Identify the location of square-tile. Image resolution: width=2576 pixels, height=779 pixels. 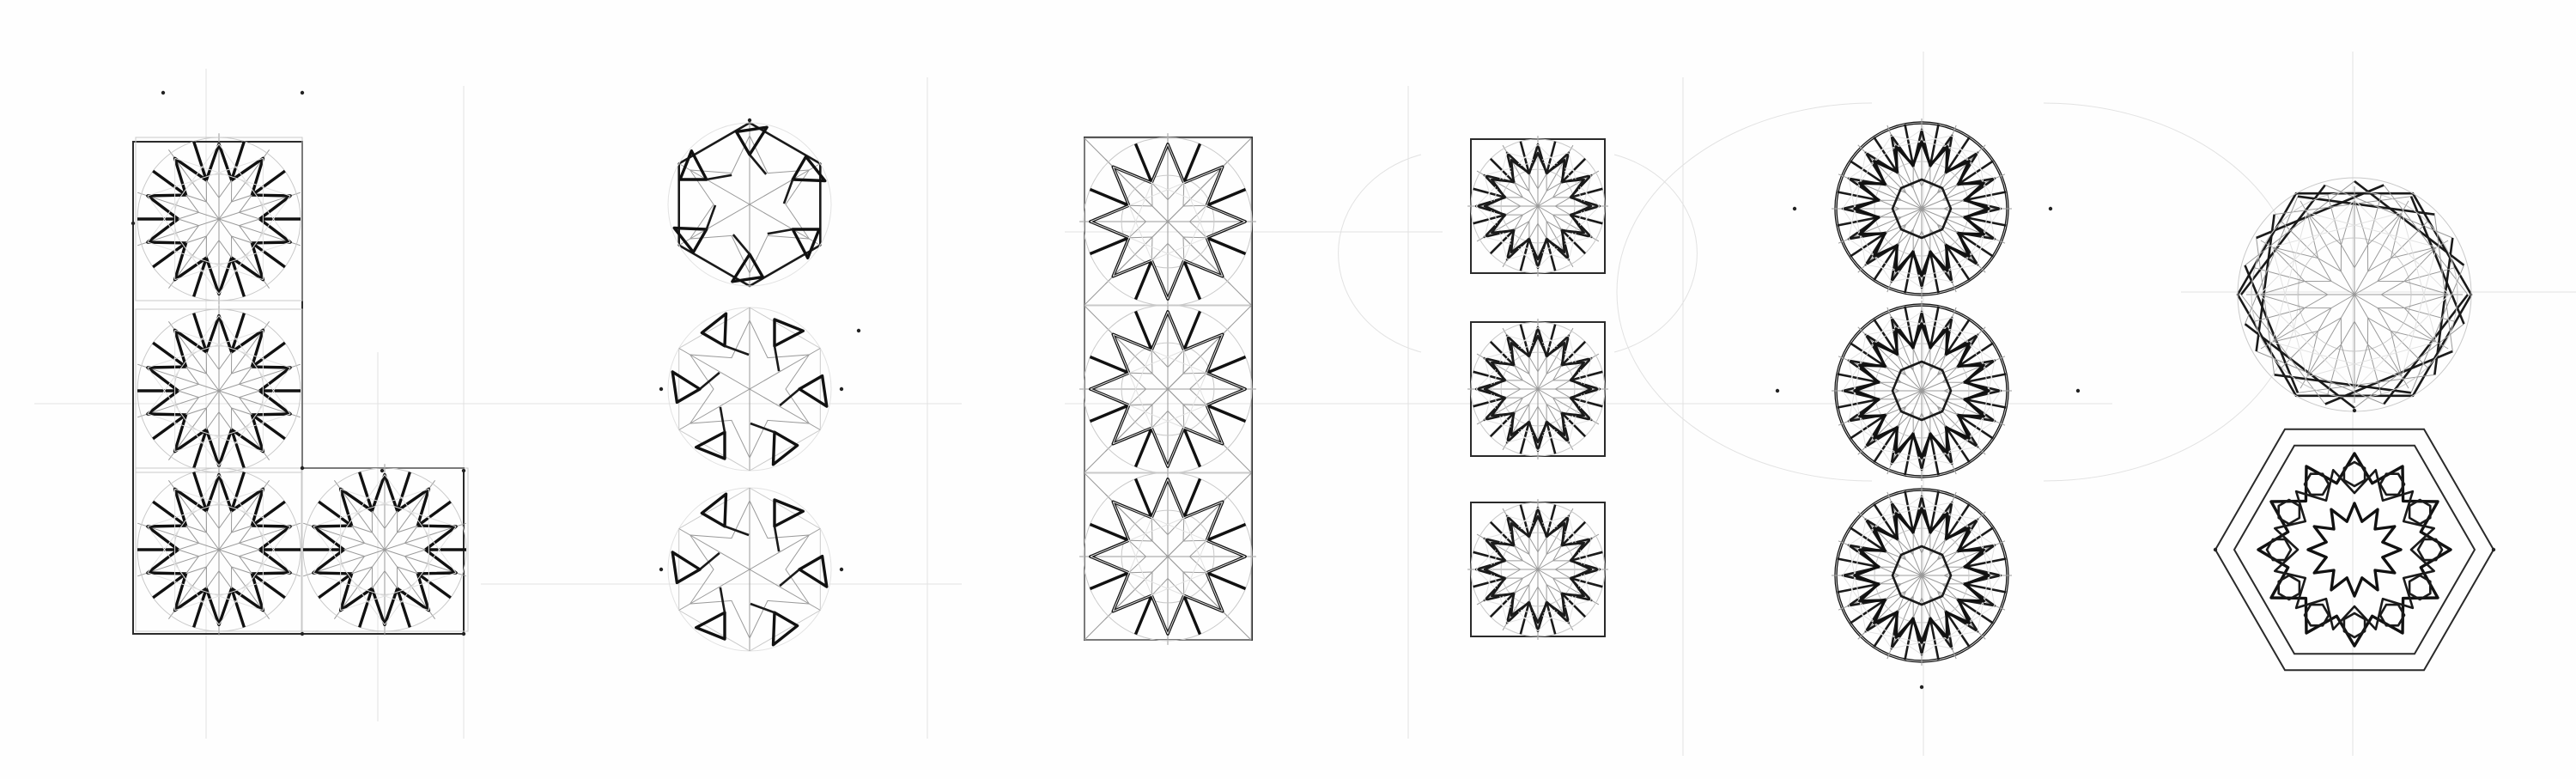
(1537, 389).